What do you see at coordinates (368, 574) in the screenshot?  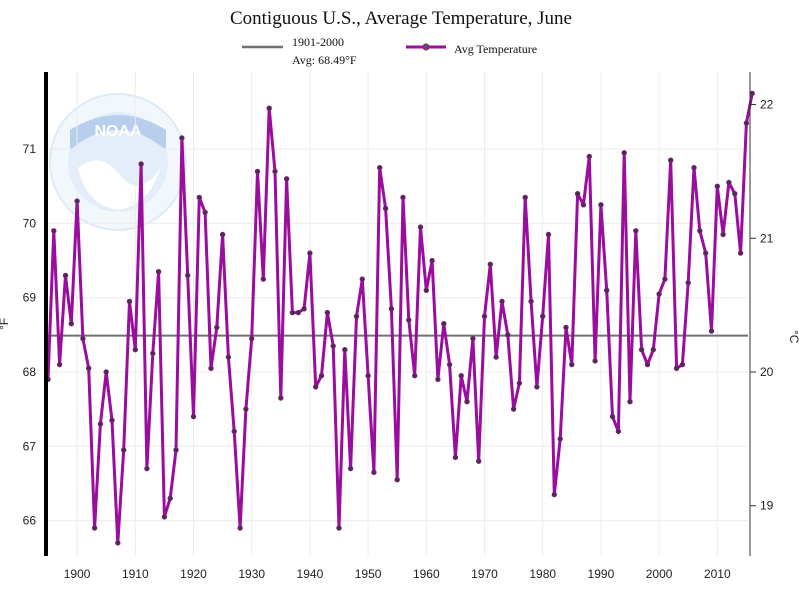 I see `x-tick-label: 1950` at bounding box center [368, 574].